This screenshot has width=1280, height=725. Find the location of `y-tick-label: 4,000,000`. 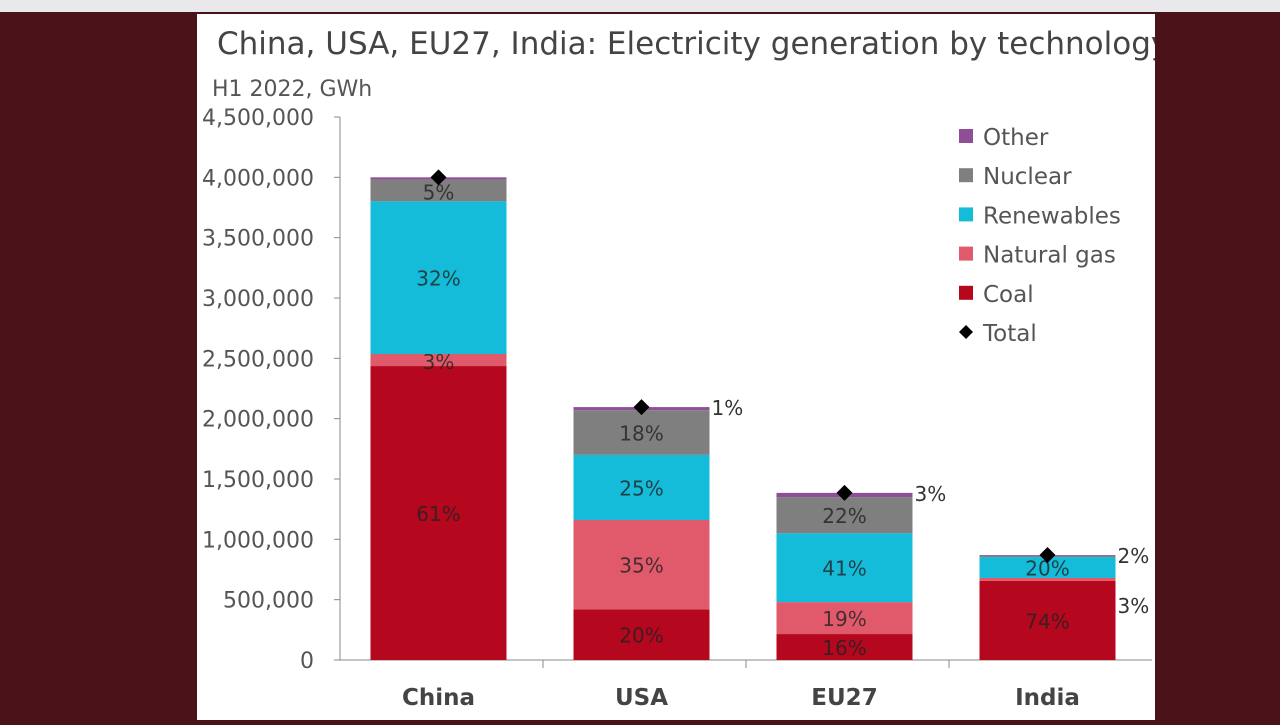

y-tick-label: 4,000,000 is located at coordinates (258, 178).